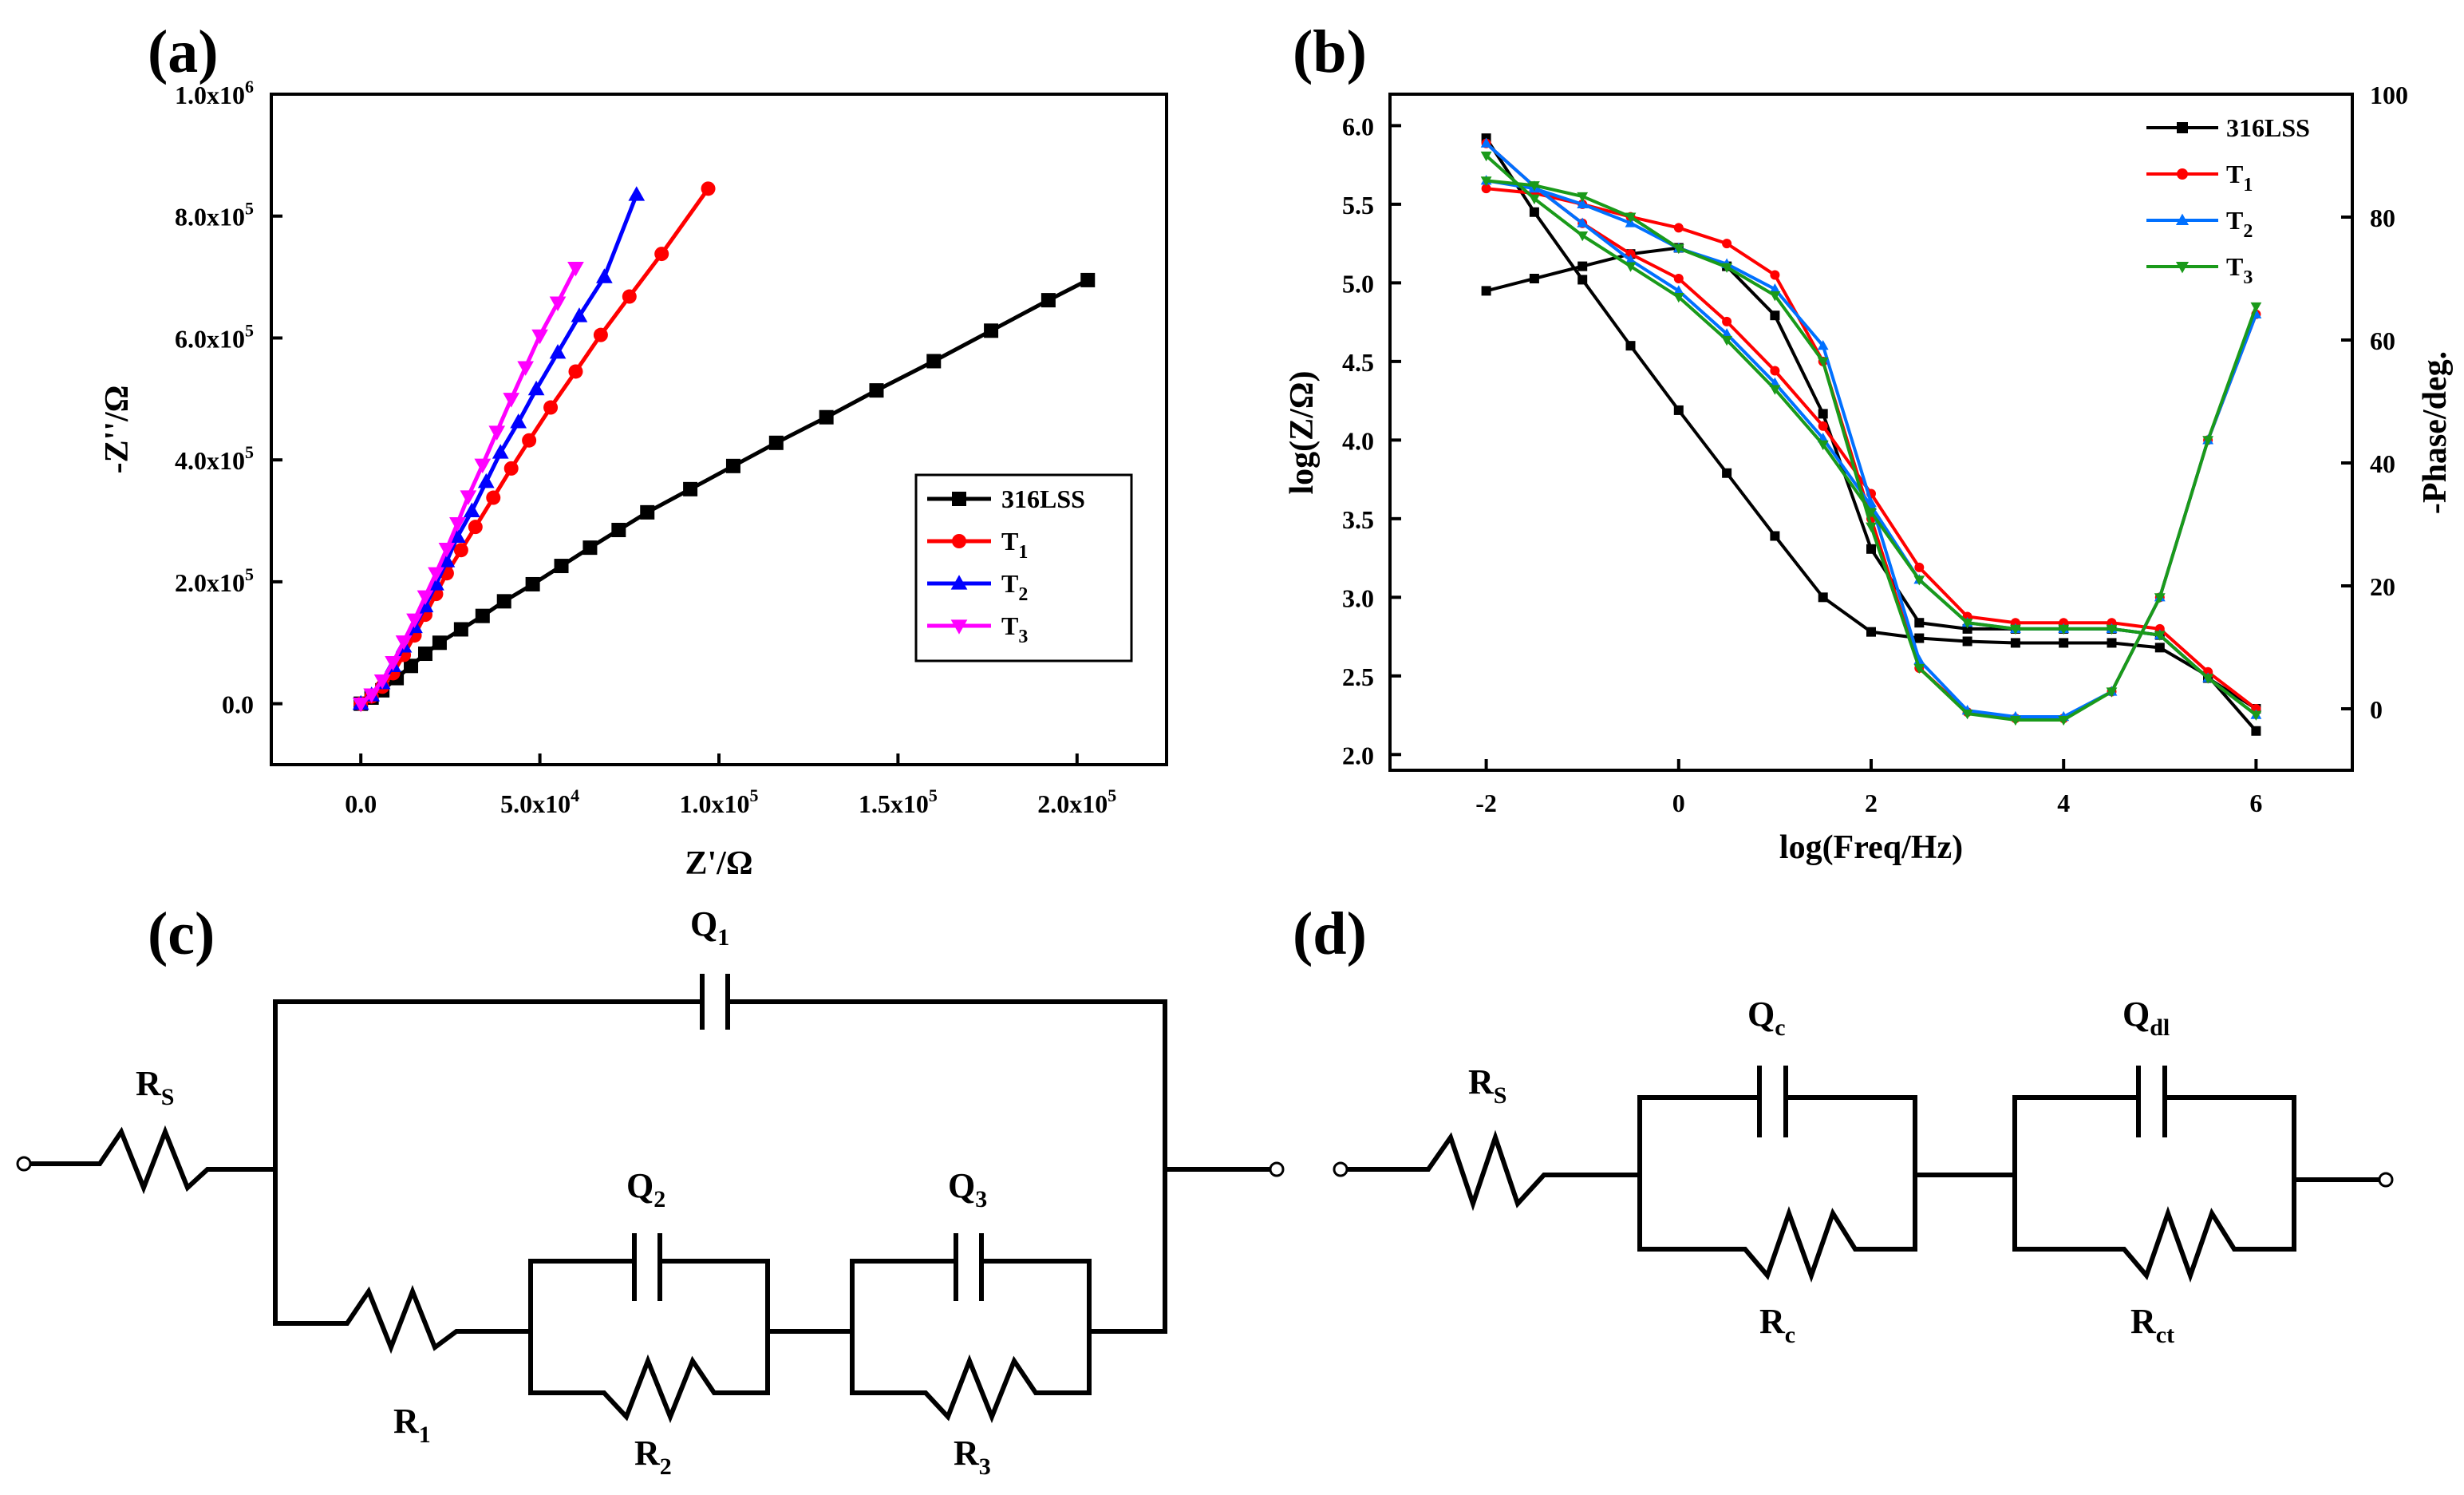  What do you see at coordinates (2386, 1180) in the screenshot?
I see `terminal-right-d` at bounding box center [2386, 1180].